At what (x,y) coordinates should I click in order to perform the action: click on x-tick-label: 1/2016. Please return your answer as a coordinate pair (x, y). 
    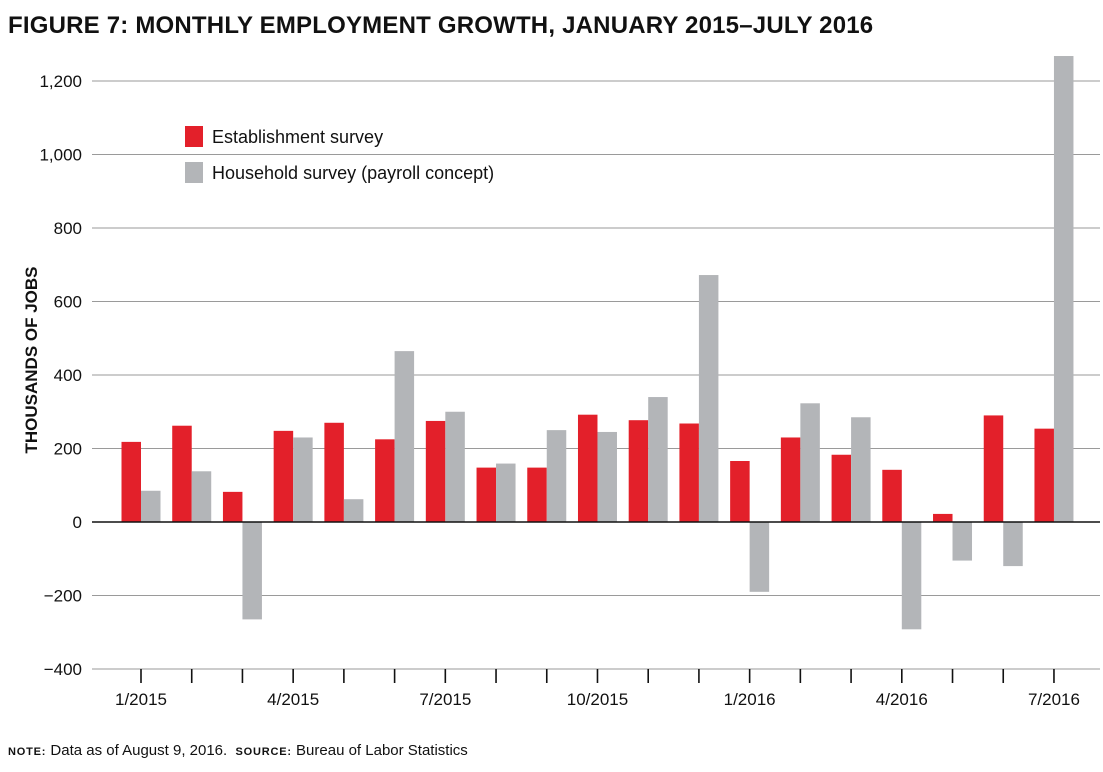
    Looking at the image, I should click on (750, 699).